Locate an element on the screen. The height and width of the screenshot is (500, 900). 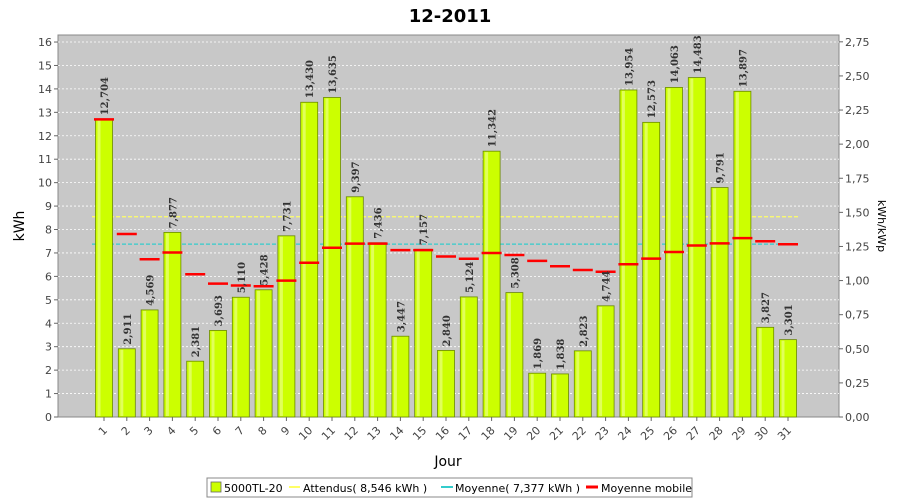
x-tick-label: 8 is located at coordinates (263, 431).